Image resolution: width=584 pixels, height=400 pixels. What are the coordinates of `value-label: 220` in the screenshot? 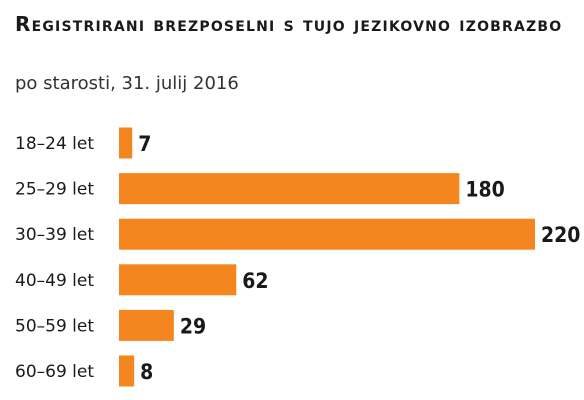 It's located at (560, 235).